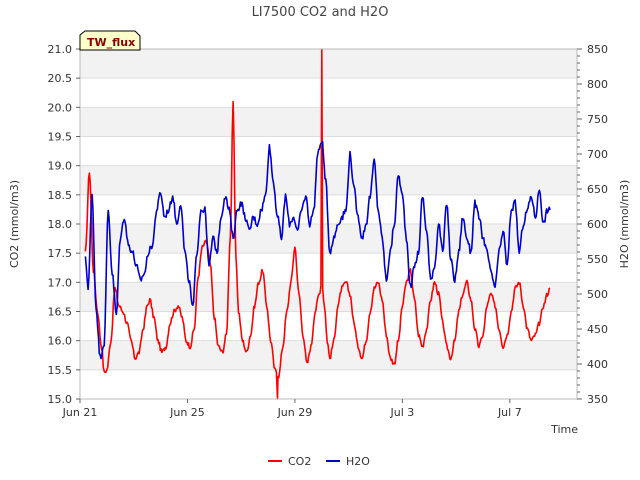 This screenshot has width=640, height=480. I want to click on site-badge: TW_flux, so click(110, 40).